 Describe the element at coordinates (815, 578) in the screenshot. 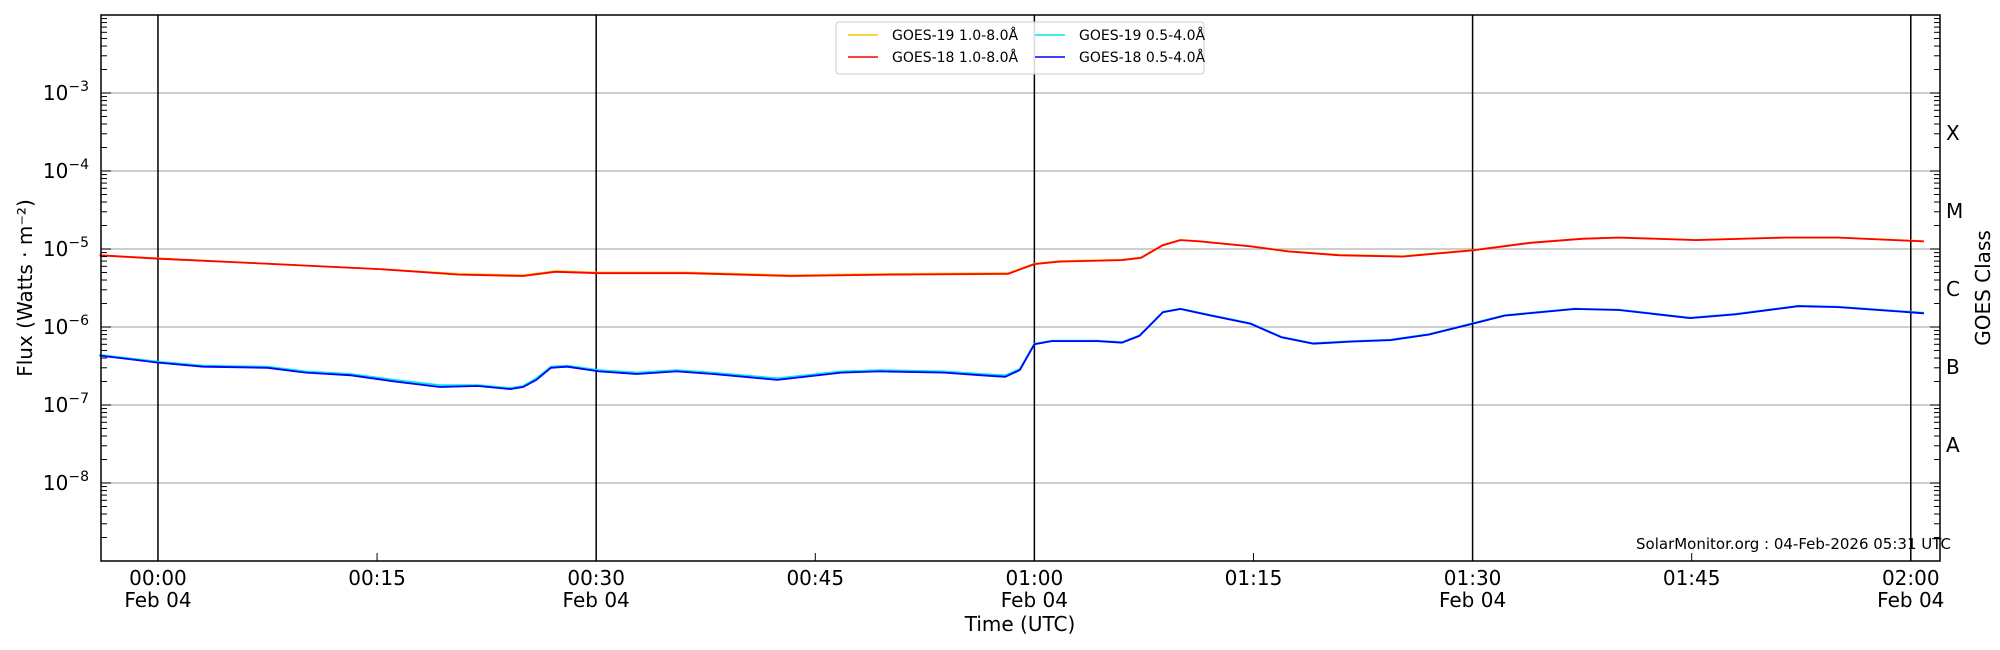

I see `x-tick-time-label: 00:45` at that location.